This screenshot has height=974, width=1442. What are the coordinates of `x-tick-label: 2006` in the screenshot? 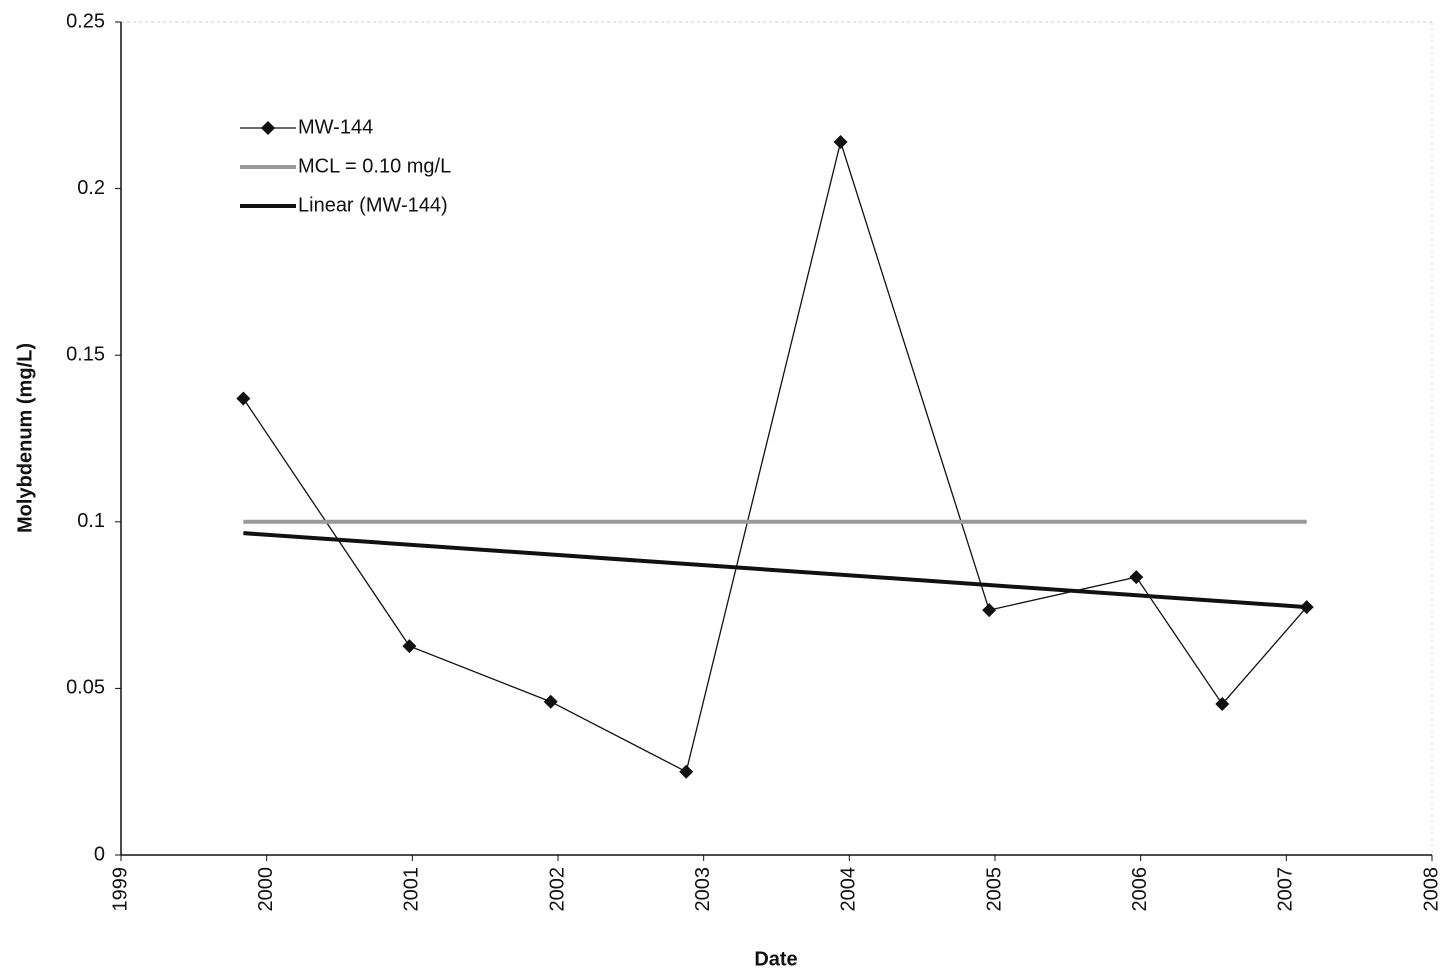 It's located at (1140, 889).